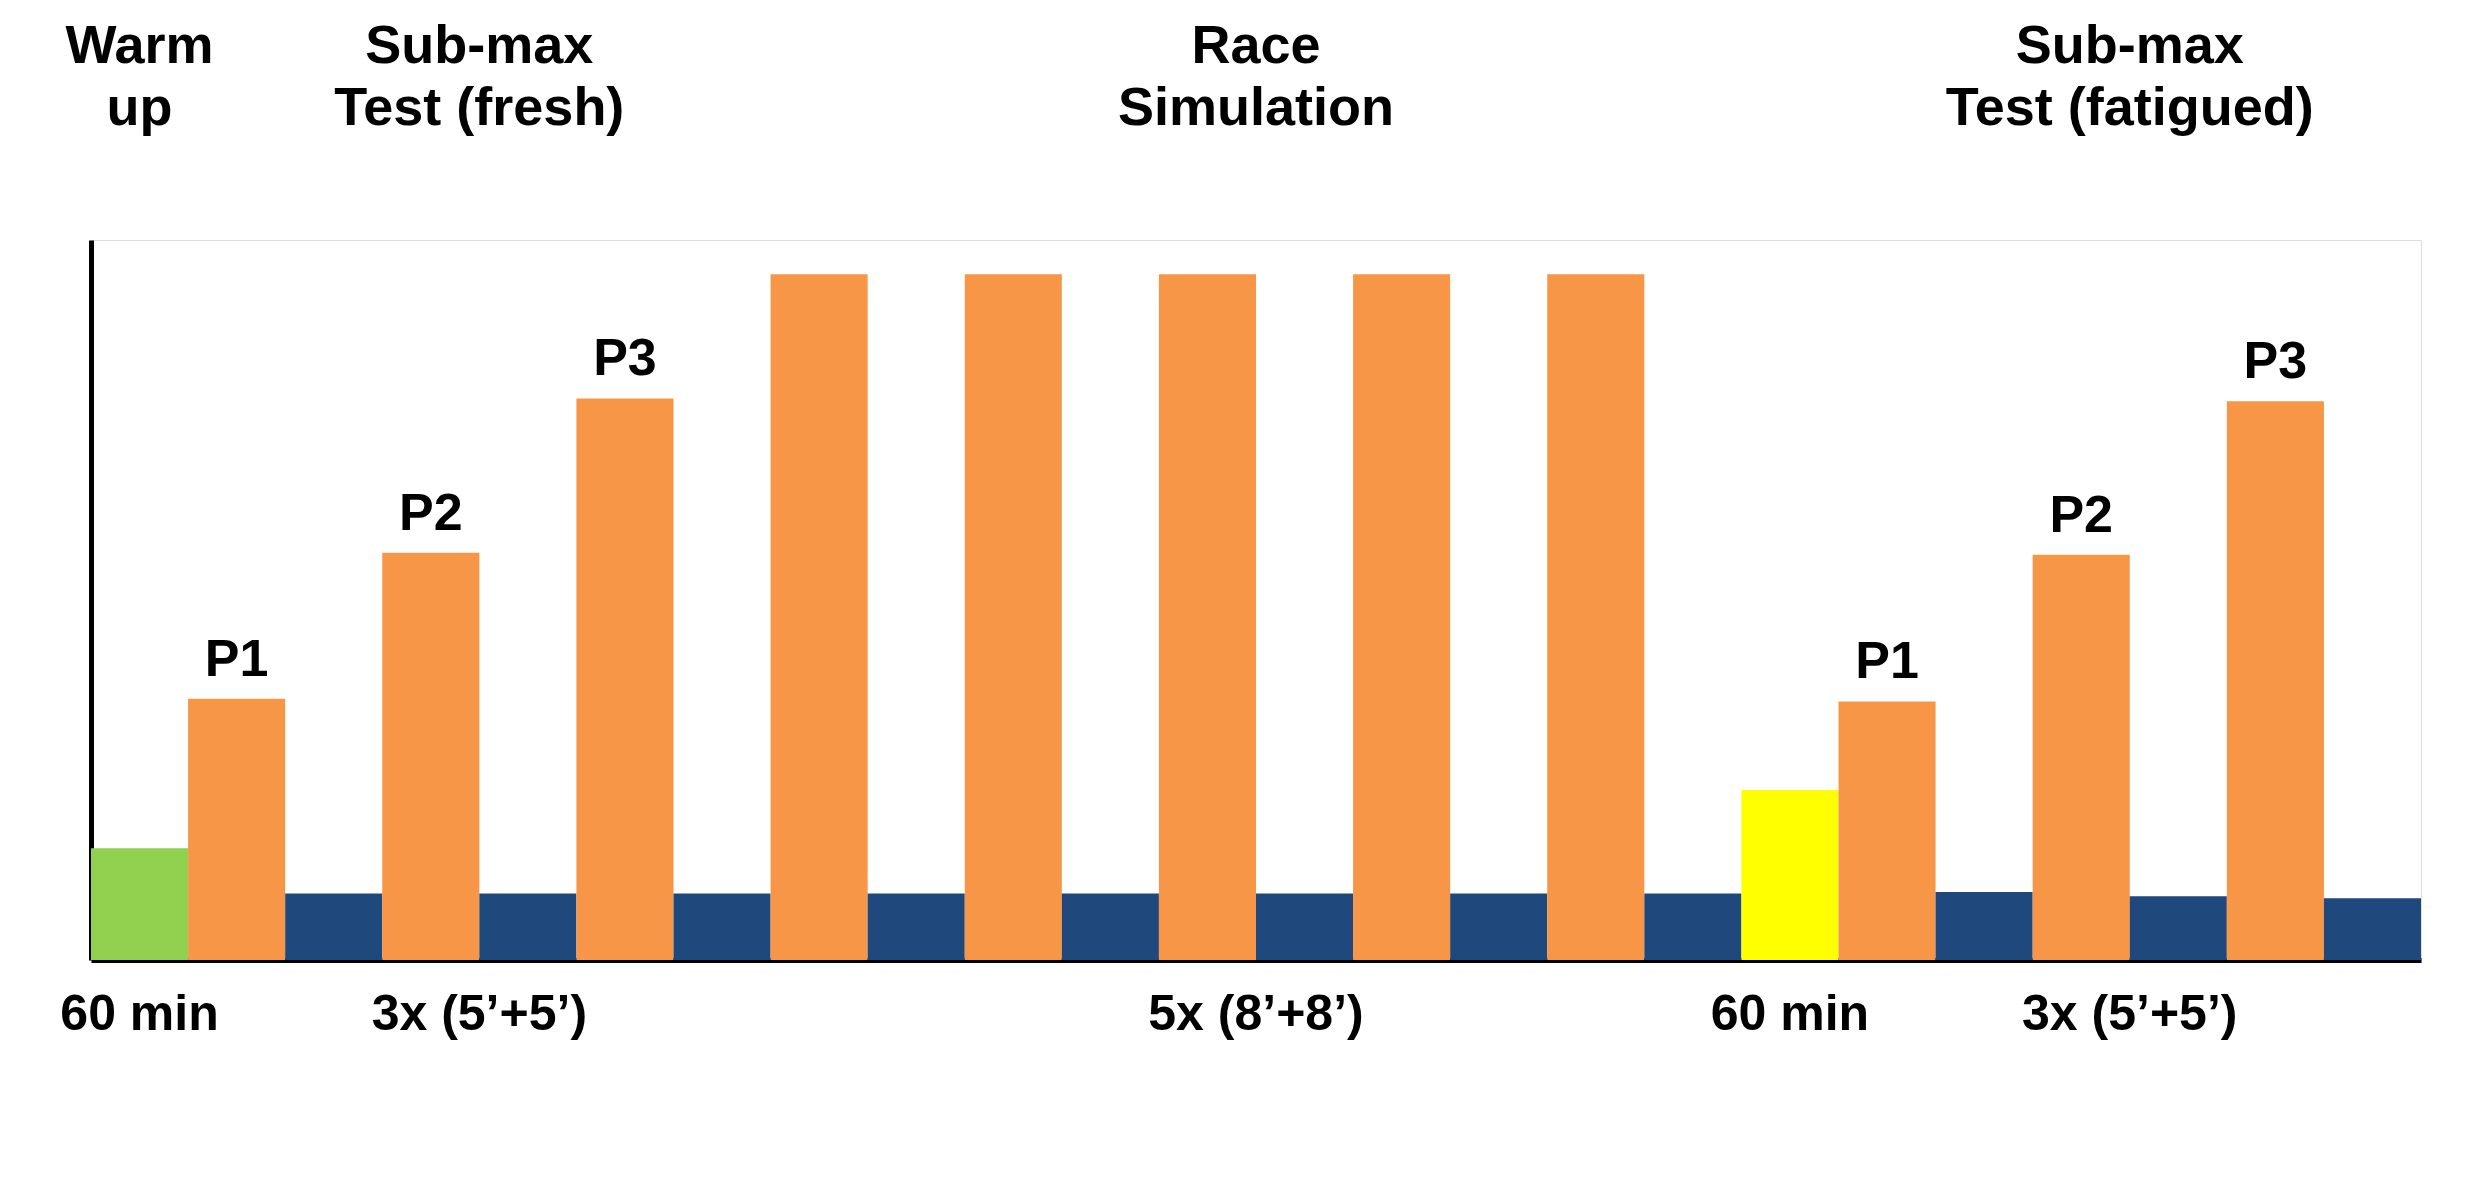 Image resolution: width=2484 pixels, height=1189 pixels. Describe the element at coordinates (139, 75) in the screenshot. I see `text: Warm up` at that location.